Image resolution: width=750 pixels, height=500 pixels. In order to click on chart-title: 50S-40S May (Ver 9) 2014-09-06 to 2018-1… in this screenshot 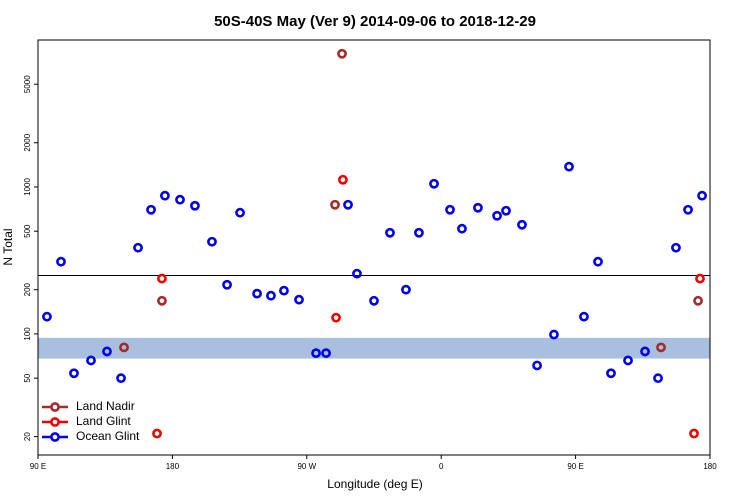, I will do `click(375, 21)`.